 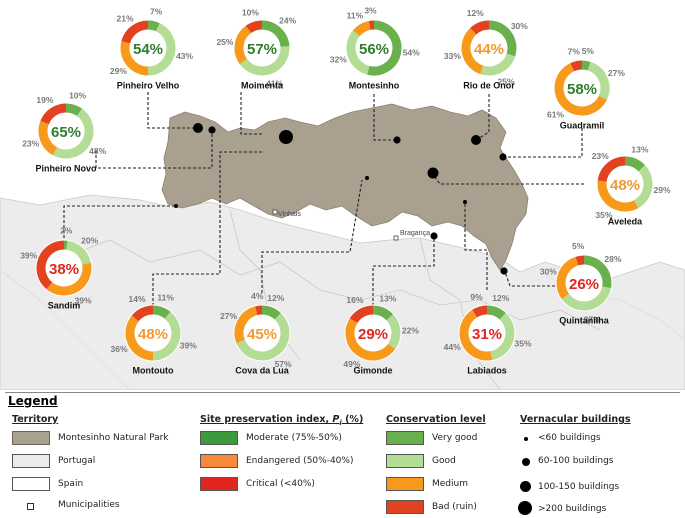 I want to click on segment-label-bad: 12%, so click(x=475, y=13).